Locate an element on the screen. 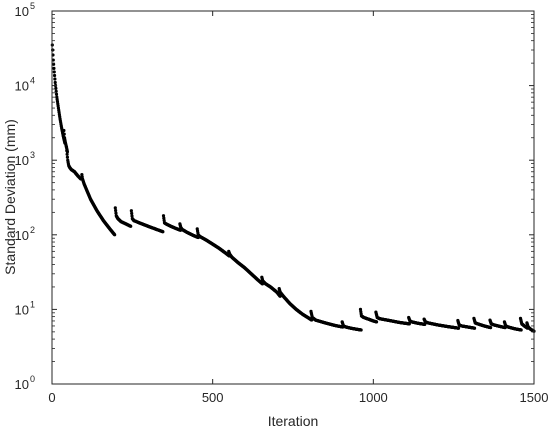 The height and width of the screenshot is (433, 550). y-tick-exponent: 5 is located at coordinates (32, 6).